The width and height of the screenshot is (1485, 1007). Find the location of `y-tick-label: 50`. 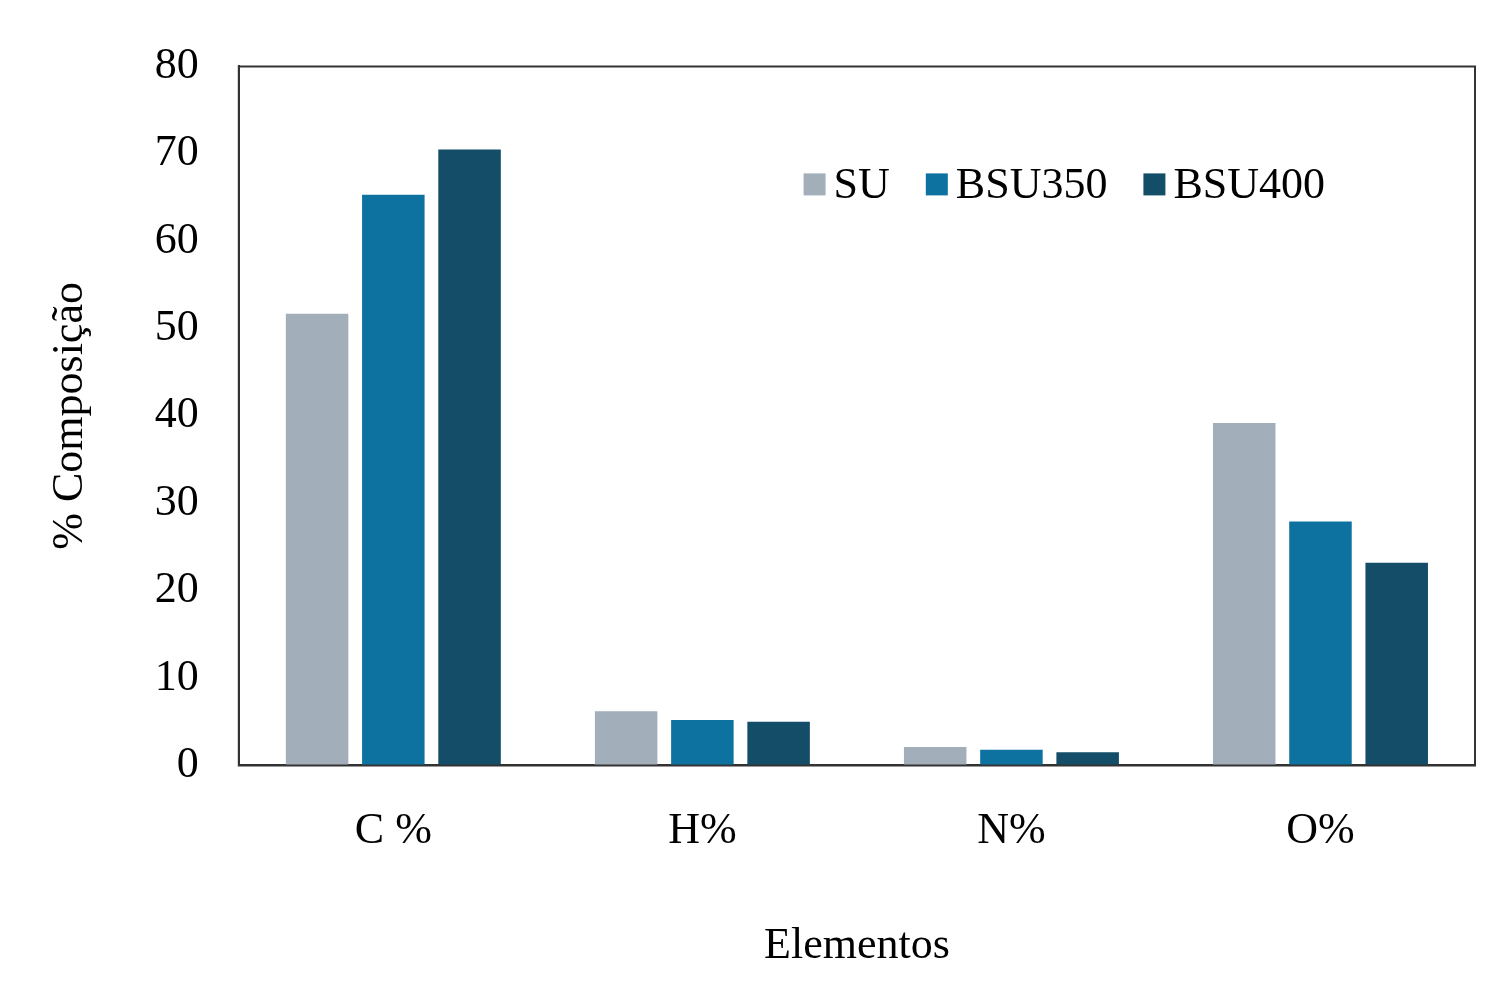

y-tick-label: 50 is located at coordinates (176, 326).